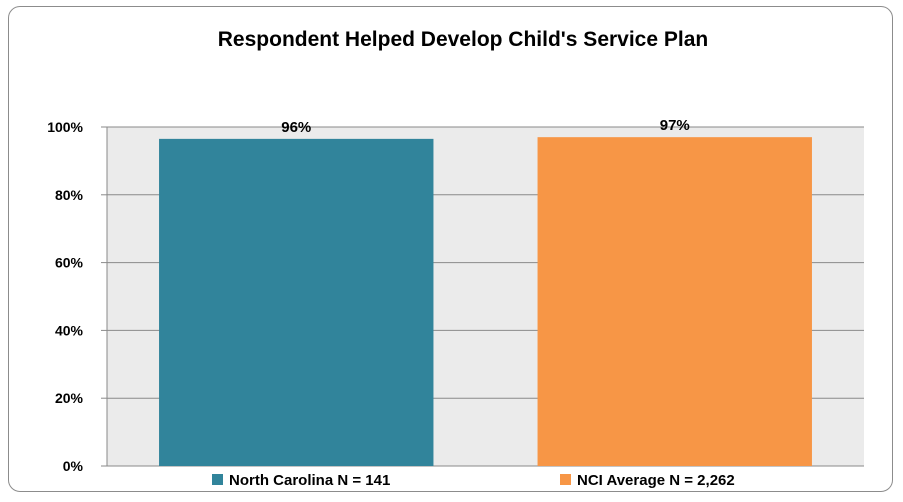 Image resolution: width=903 pixels, height=502 pixels. Describe the element at coordinates (69, 330) in the screenshot. I see `y-tick-label: 40%` at that location.